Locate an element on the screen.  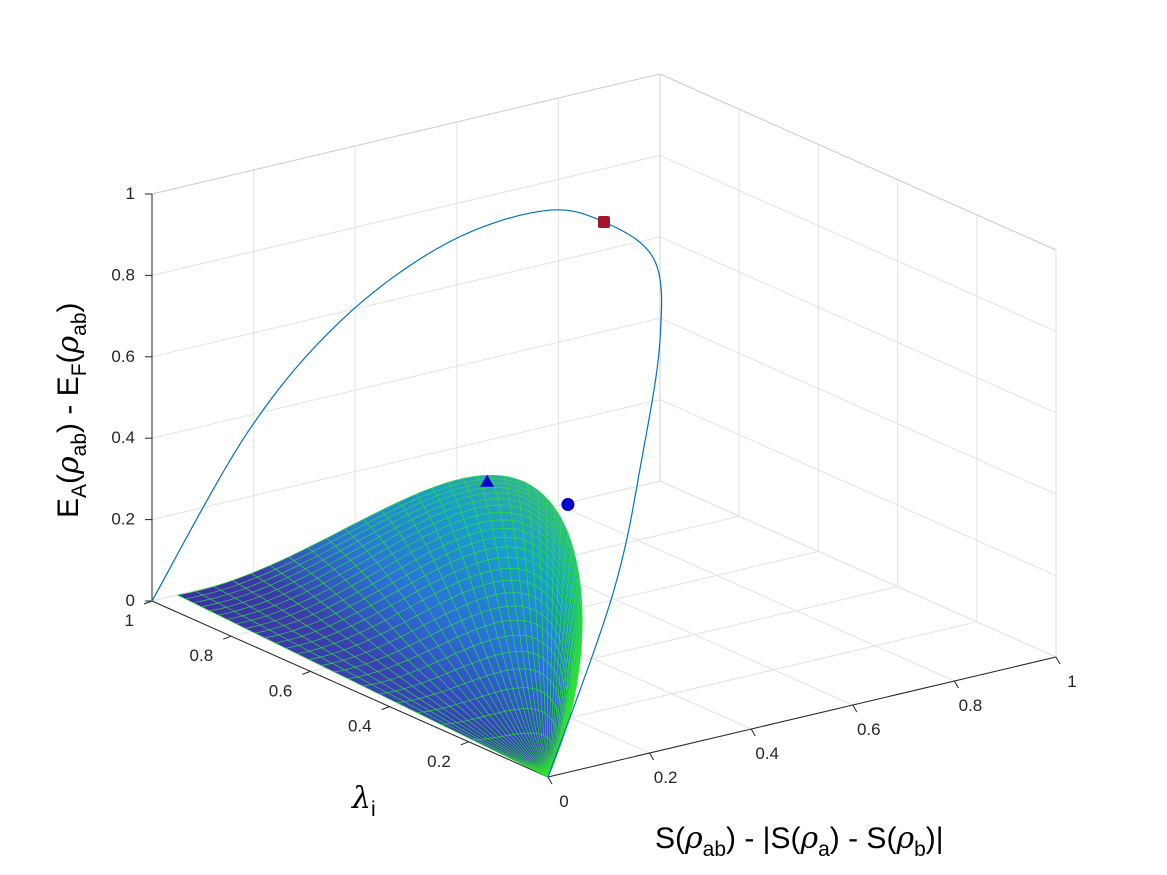
y-tick-label: 0.8 is located at coordinates (202, 655).